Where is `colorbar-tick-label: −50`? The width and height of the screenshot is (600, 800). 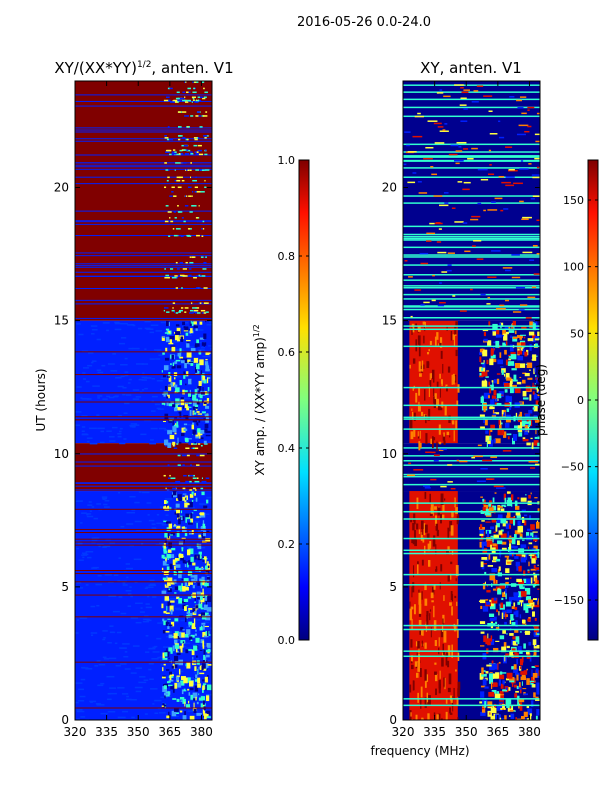
colorbar-tick-label: −50 is located at coordinates (572, 467).